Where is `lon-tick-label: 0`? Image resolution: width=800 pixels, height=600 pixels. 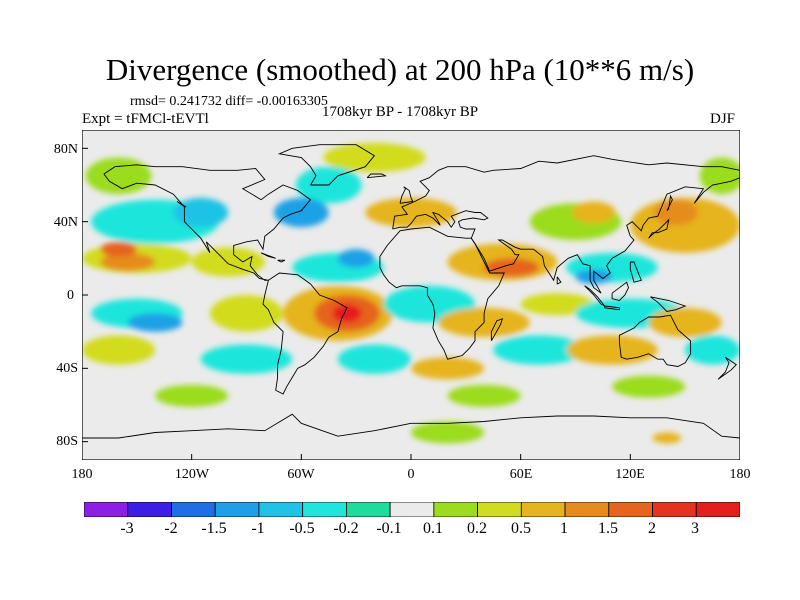
lon-tick-label: 0 is located at coordinates (411, 474).